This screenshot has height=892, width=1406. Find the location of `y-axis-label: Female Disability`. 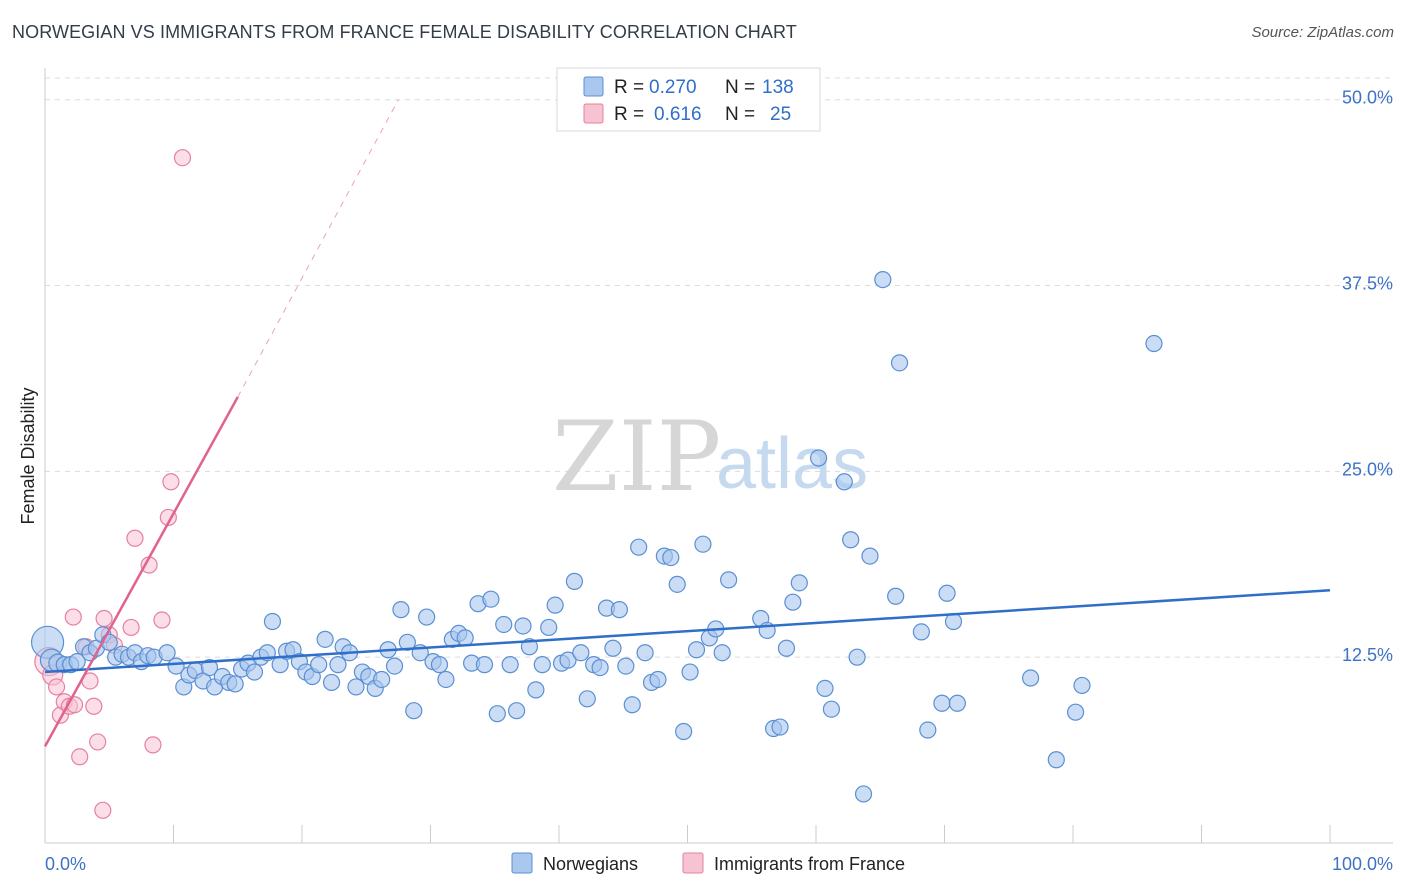

y-axis-label: Female Disability is located at coordinates (28, 455).